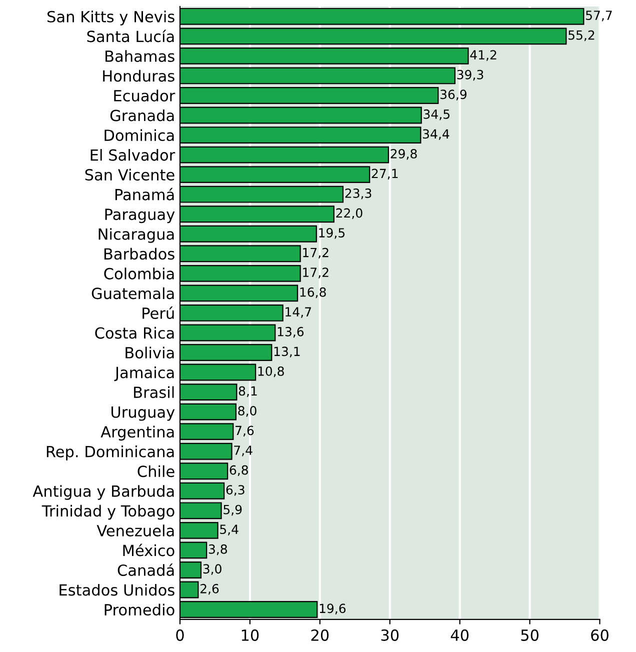 The image size is (636, 652). I want to click on data-label: 36,9, so click(453, 95).